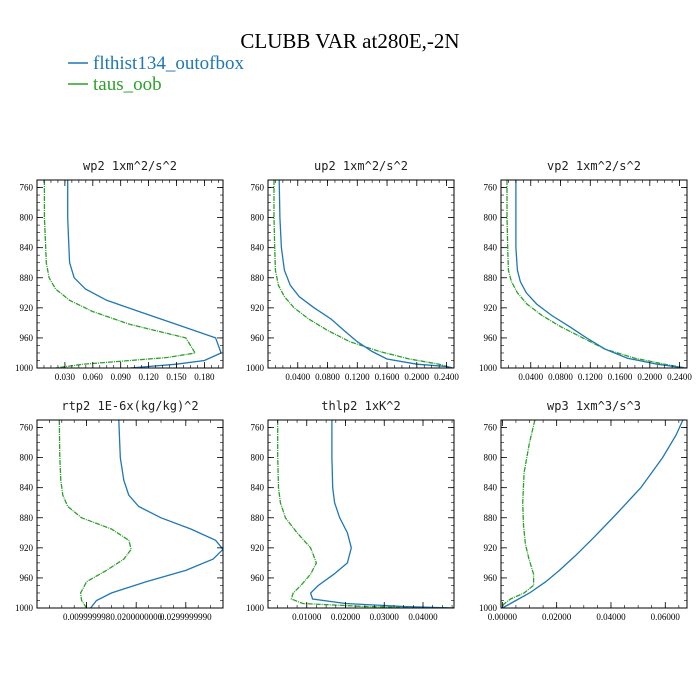  I want to click on panel-title: thlp2 1xK^2, so click(360, 406).